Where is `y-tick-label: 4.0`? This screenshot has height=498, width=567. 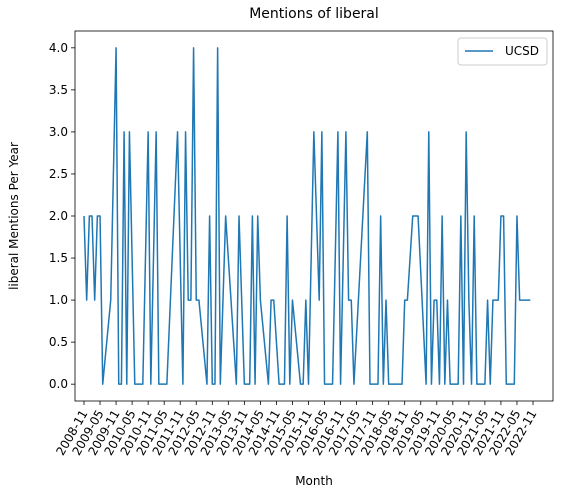 y-tick-label: 4.0 is located at coordinates (58, 48).